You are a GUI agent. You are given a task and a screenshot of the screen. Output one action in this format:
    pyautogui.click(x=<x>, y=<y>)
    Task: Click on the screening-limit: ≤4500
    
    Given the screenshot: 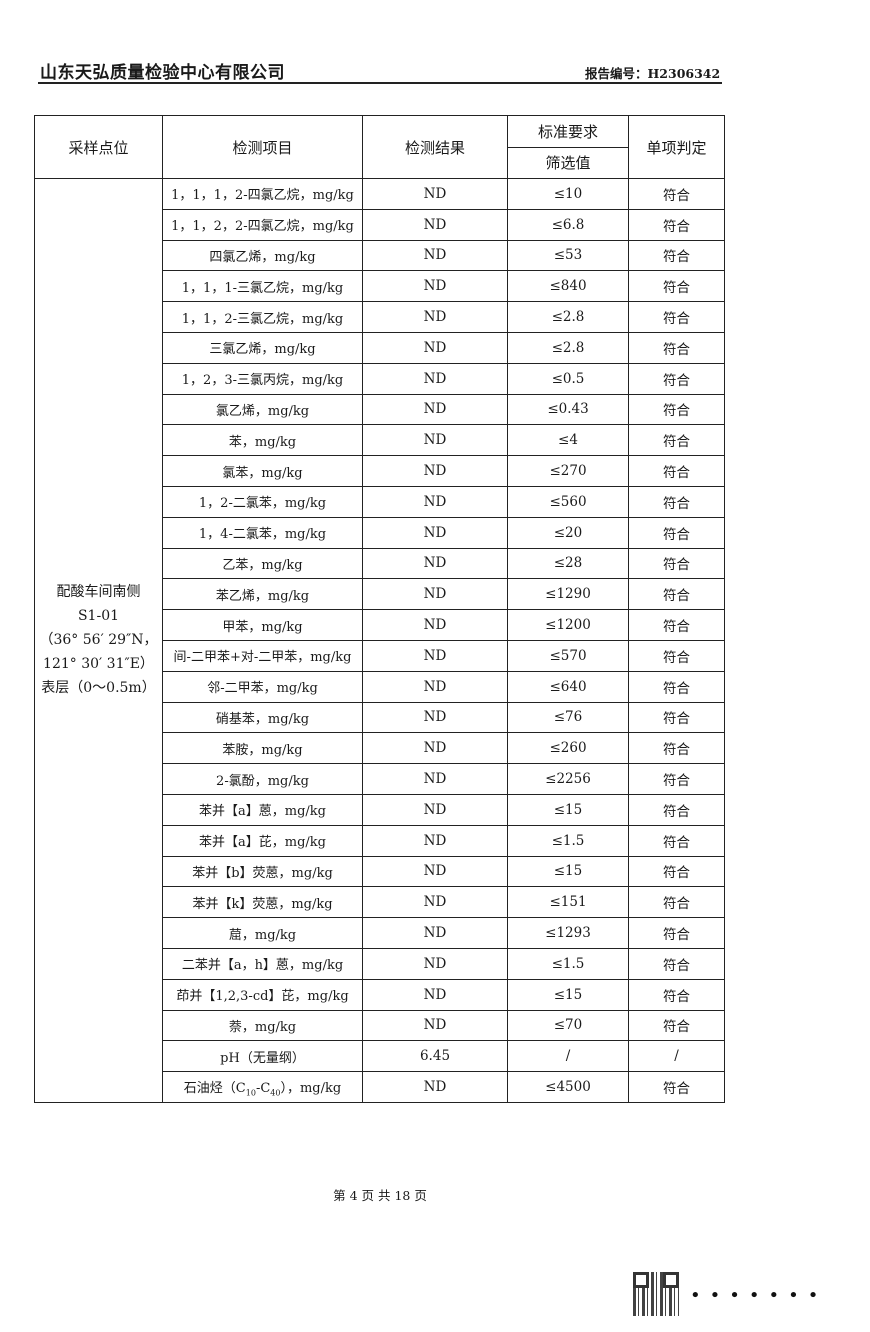 What is the action you would take?
    pyautogui.click(x=568, y=1087)
    